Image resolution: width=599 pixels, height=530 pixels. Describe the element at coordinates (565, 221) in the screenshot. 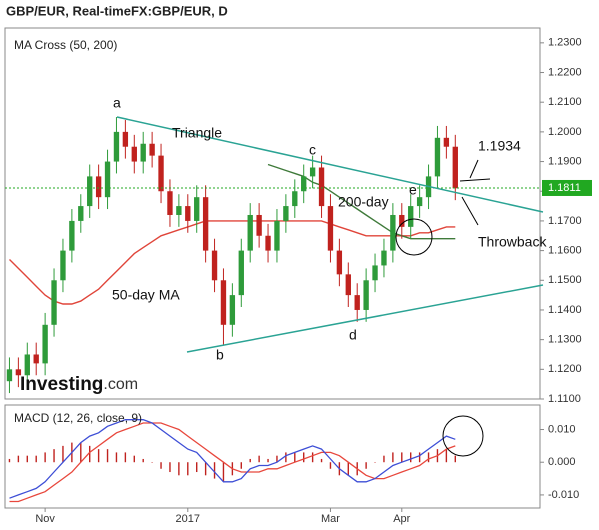

I see `y-tick-label: 1.1700` at that location.